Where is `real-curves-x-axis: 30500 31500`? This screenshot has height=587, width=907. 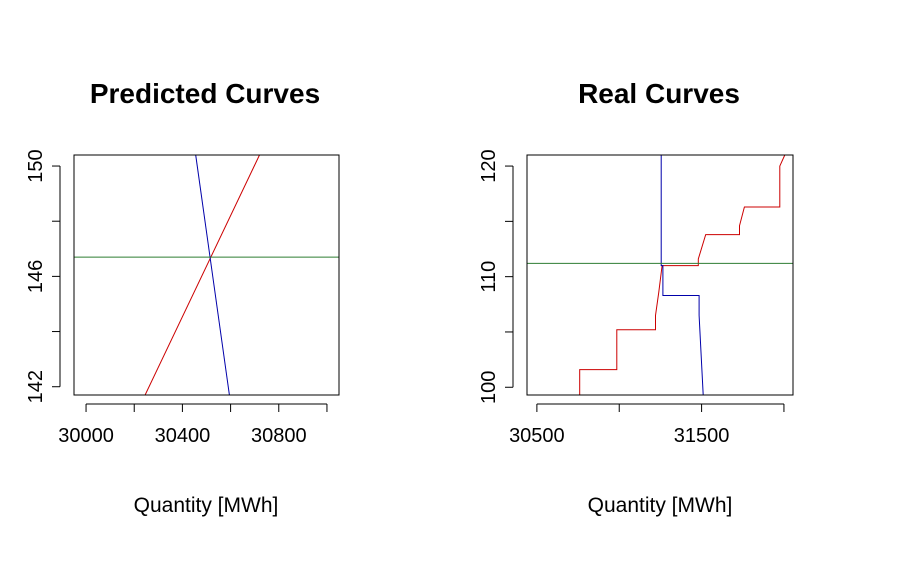
real-curves-x-axis: 30500 31500 is located at coordinates (647, 425).